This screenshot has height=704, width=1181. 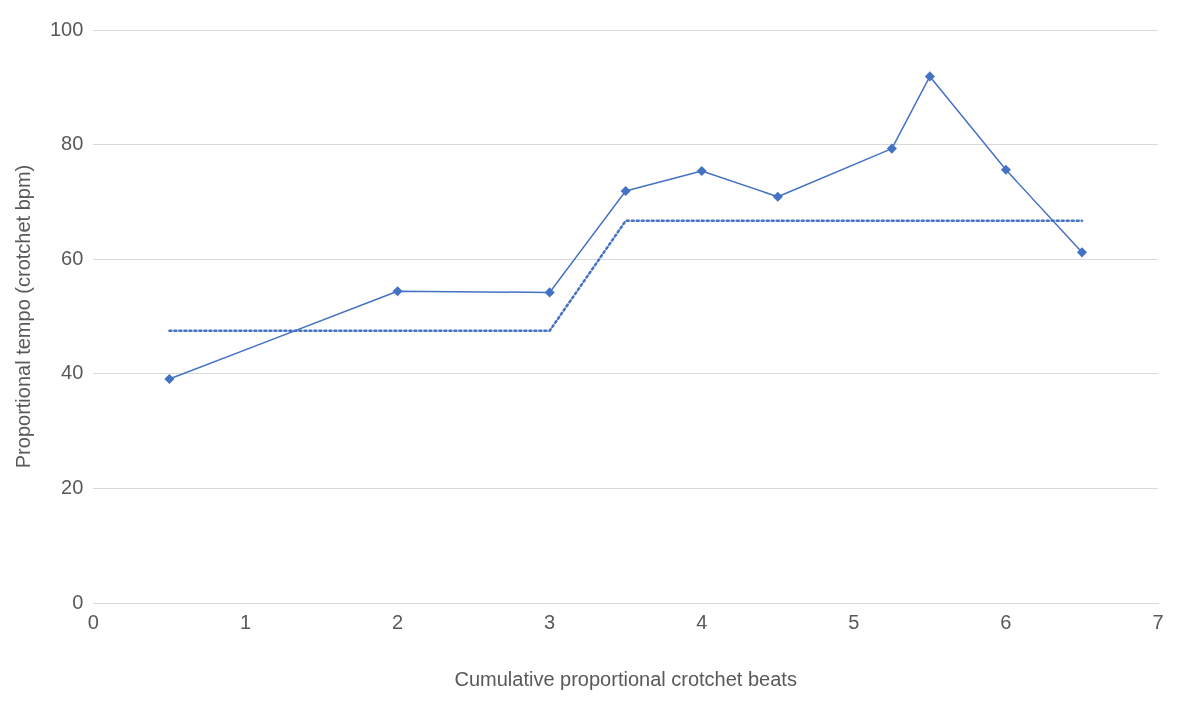 I want to click on y-tick-label: 20, so click(x=72, y=486).